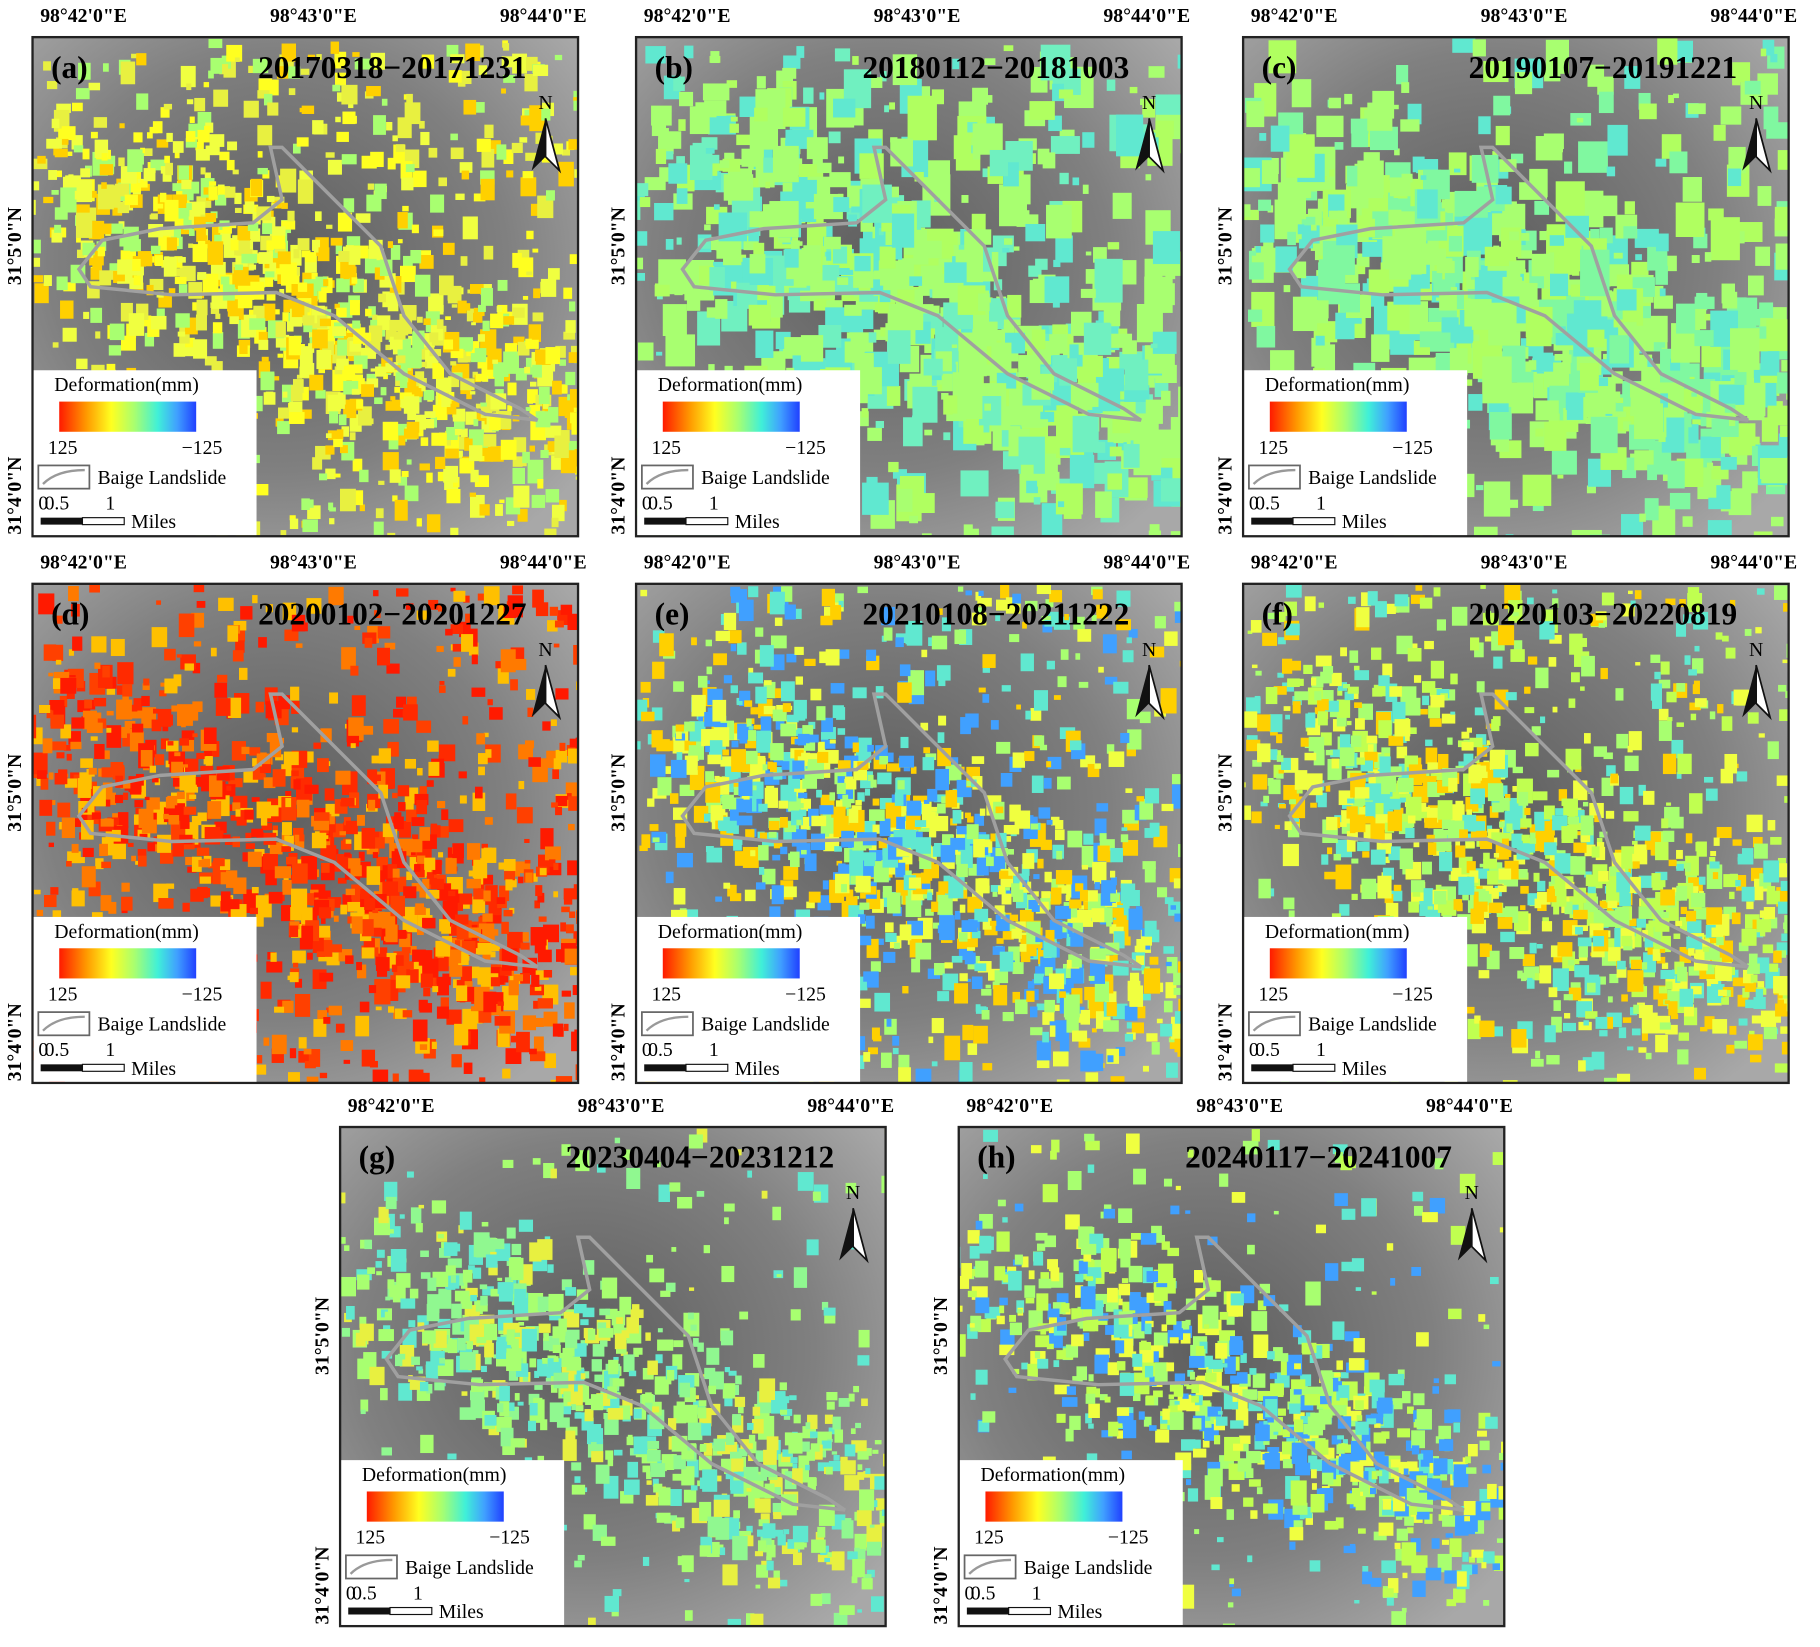  What do you see at coordinates (996, 67) in the screenshot?
I see `panel-period: 20180112−20181003` at bounding box center [996, 67].